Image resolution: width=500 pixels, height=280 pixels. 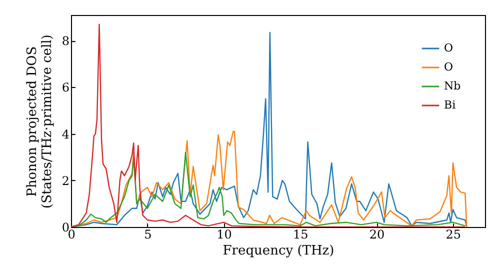 I want to click on y-tick-label: 6, so click(x=66, y=87).